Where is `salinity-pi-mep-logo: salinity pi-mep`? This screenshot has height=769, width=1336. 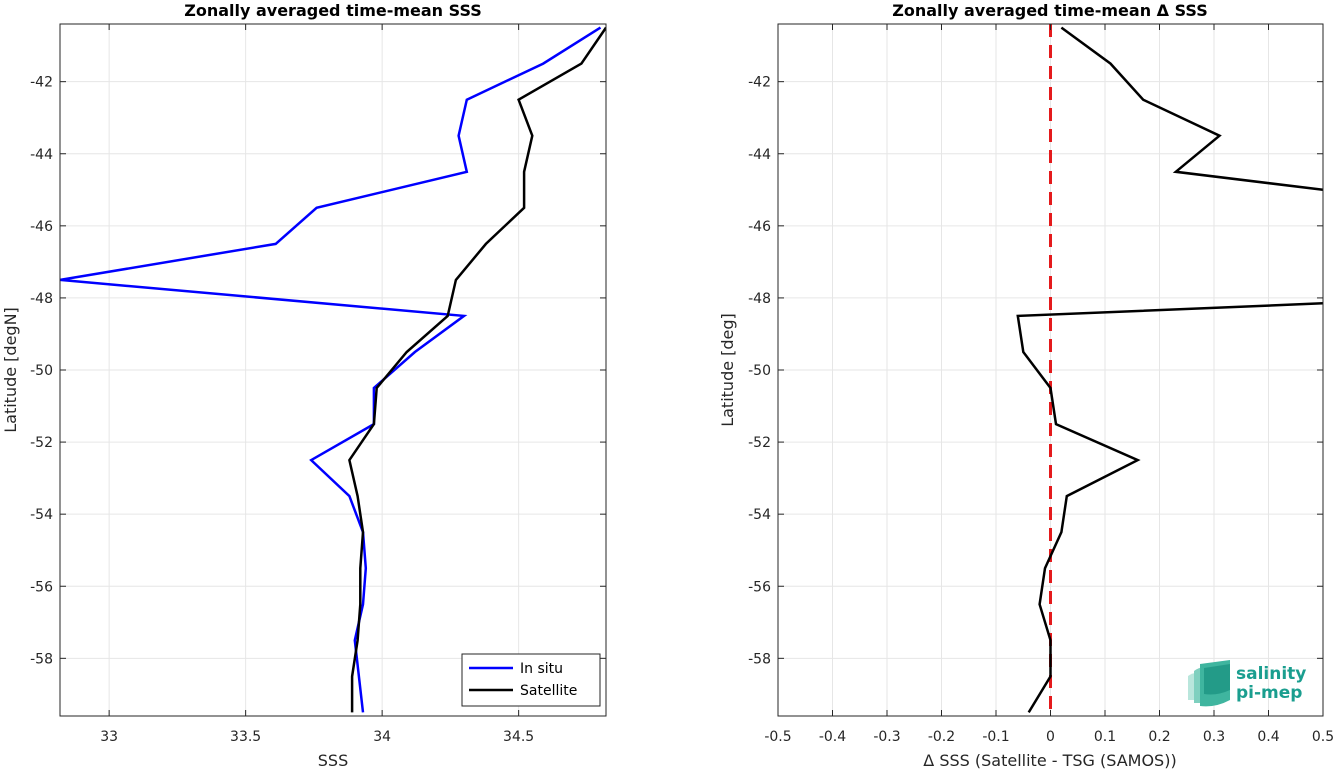 salinity-pi-mep-logo: salinity pi-mep is located at coordinates (1247, 683).